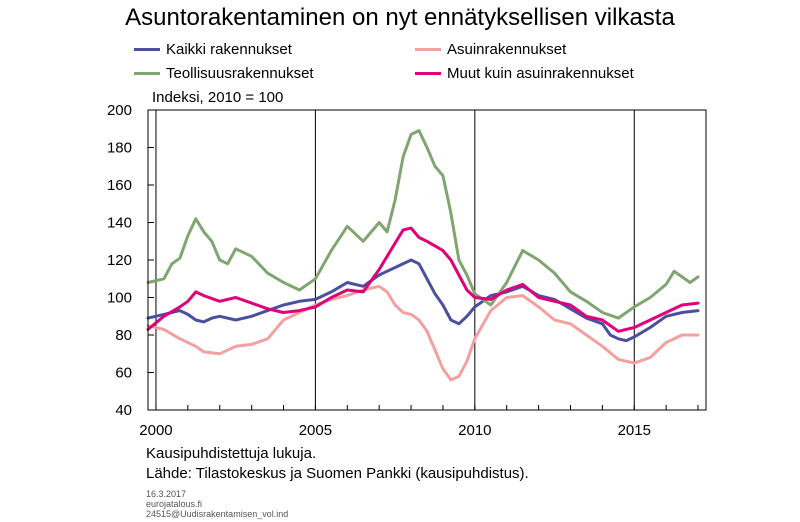  I want to click on y-tick-label-60: 60, so click(123, 373).